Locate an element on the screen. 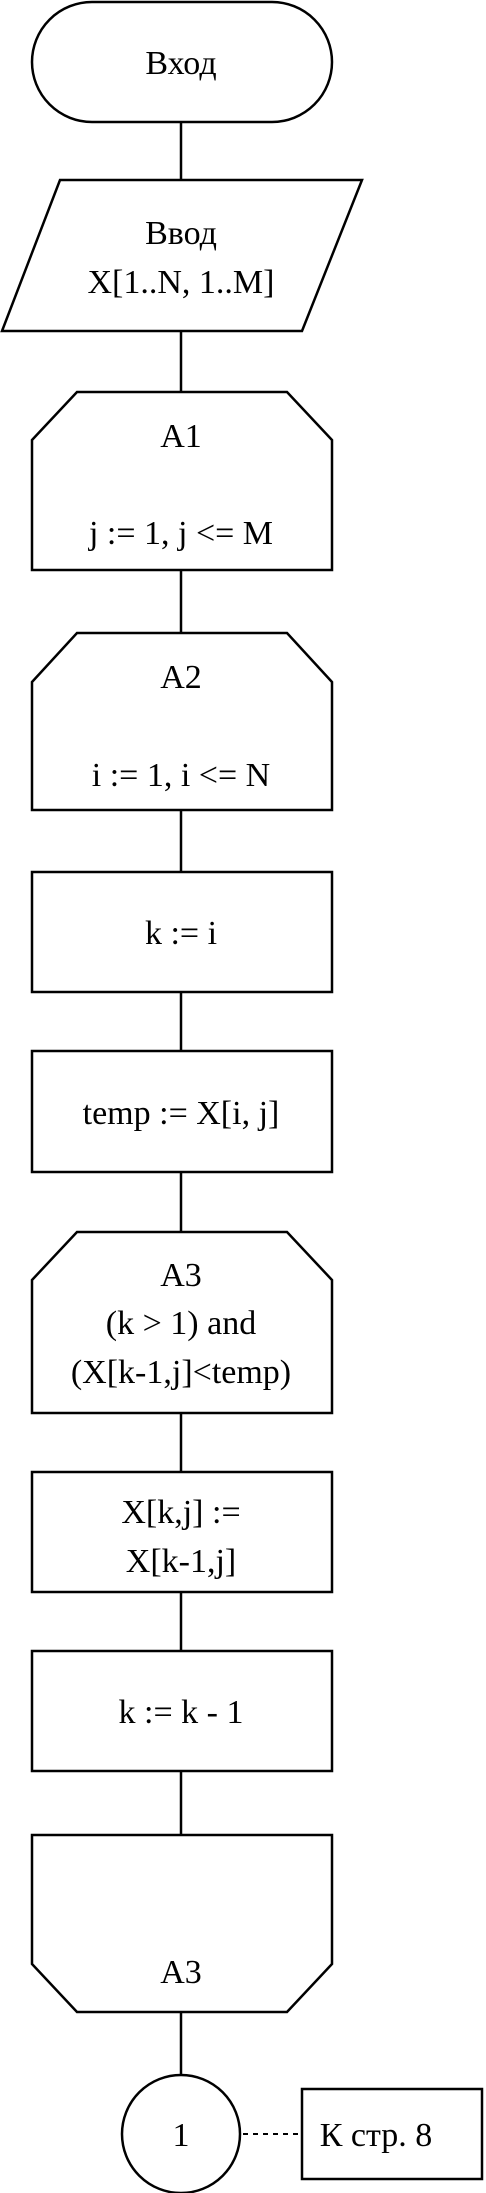  input-label: Ввод is located at coordinates (181, 233).